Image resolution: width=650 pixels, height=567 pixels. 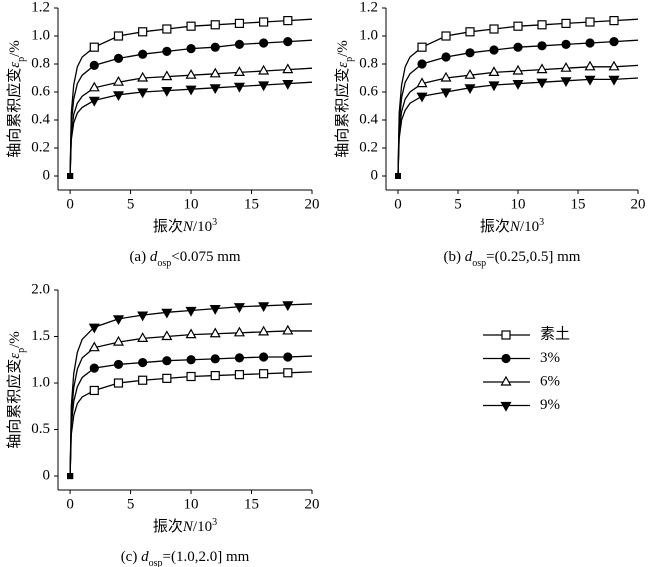 I want to click on y-tick-label: 1.0, so click(x=40, y=35).